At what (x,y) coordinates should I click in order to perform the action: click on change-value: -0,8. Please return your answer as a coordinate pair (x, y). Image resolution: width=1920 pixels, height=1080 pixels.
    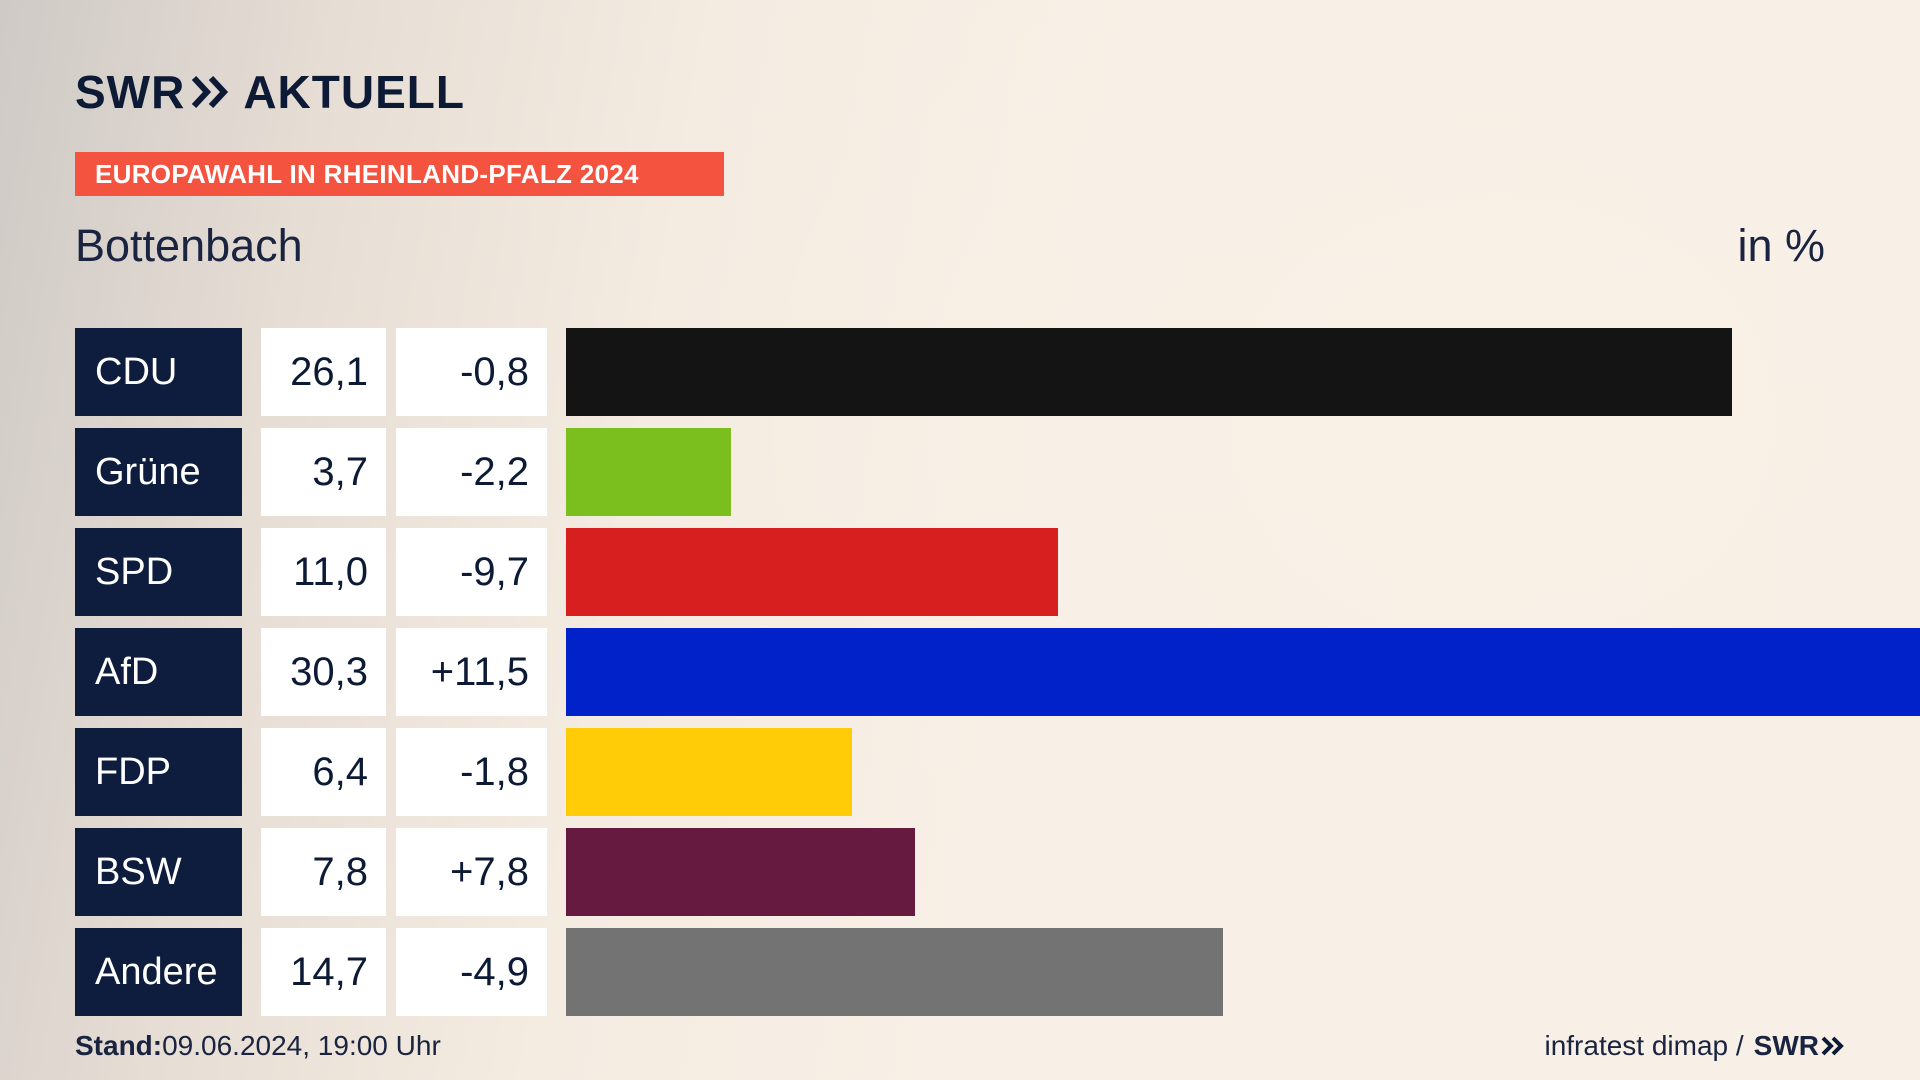
    Looking at the image, I should click on (471, 372).